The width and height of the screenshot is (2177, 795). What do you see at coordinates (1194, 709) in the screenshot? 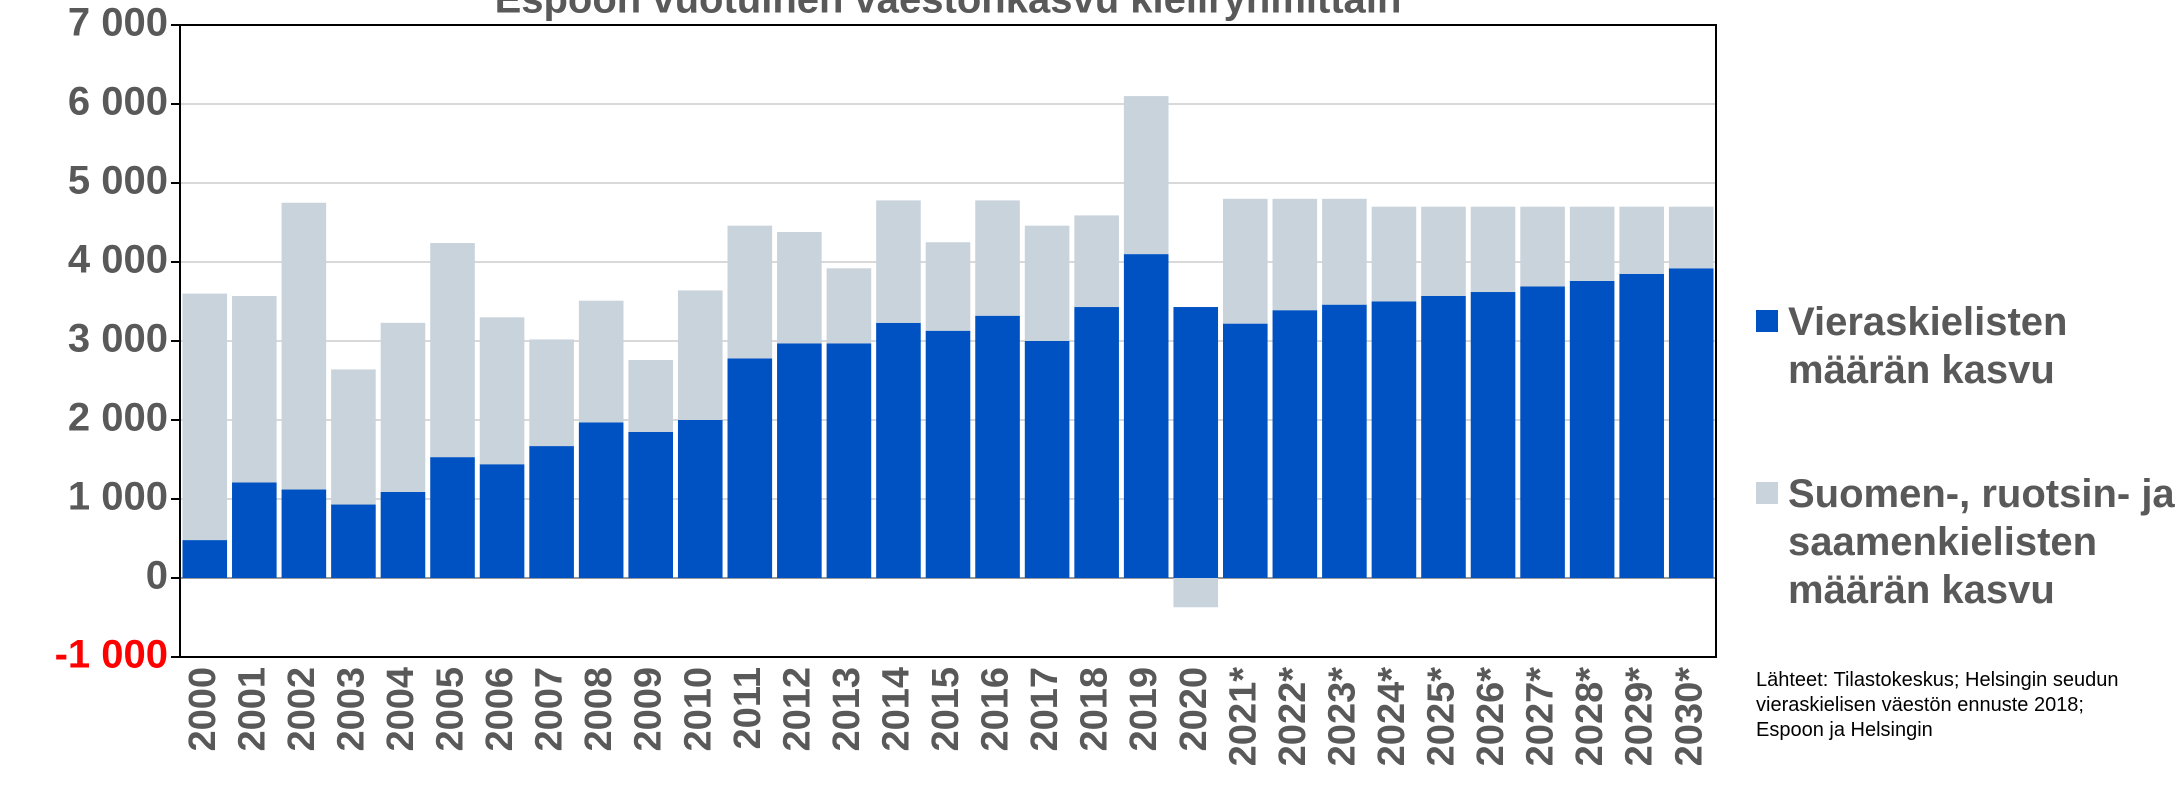
I see `x-tick-label: 2020` at bounding box center [1194, 709].